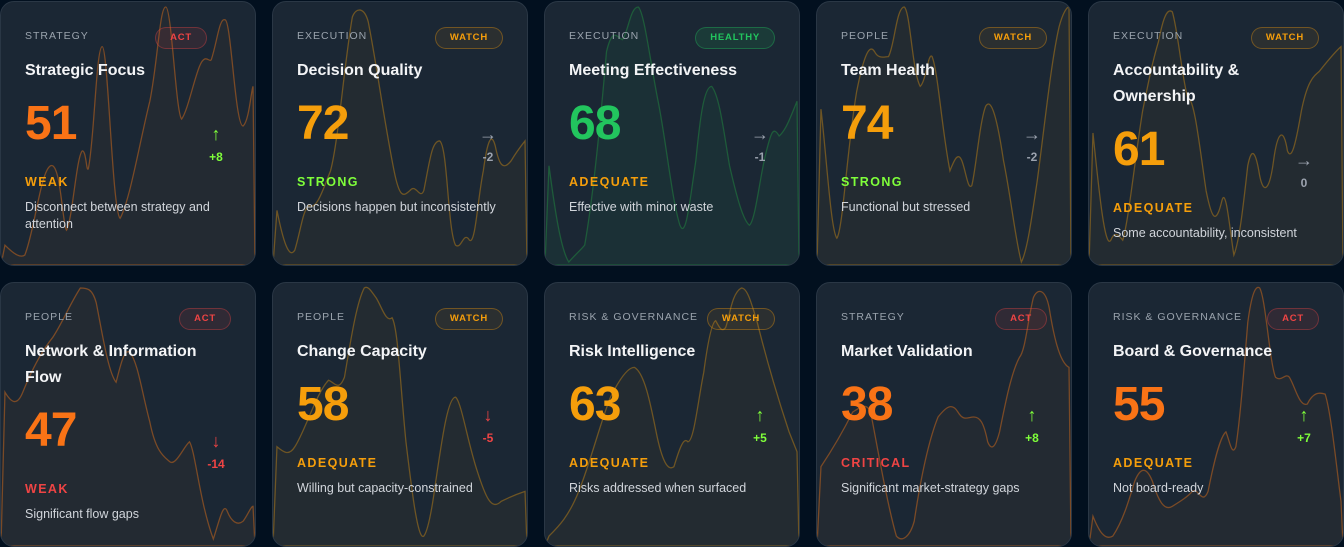  I want to click on metric-title: Team Health, so click(888, 70).